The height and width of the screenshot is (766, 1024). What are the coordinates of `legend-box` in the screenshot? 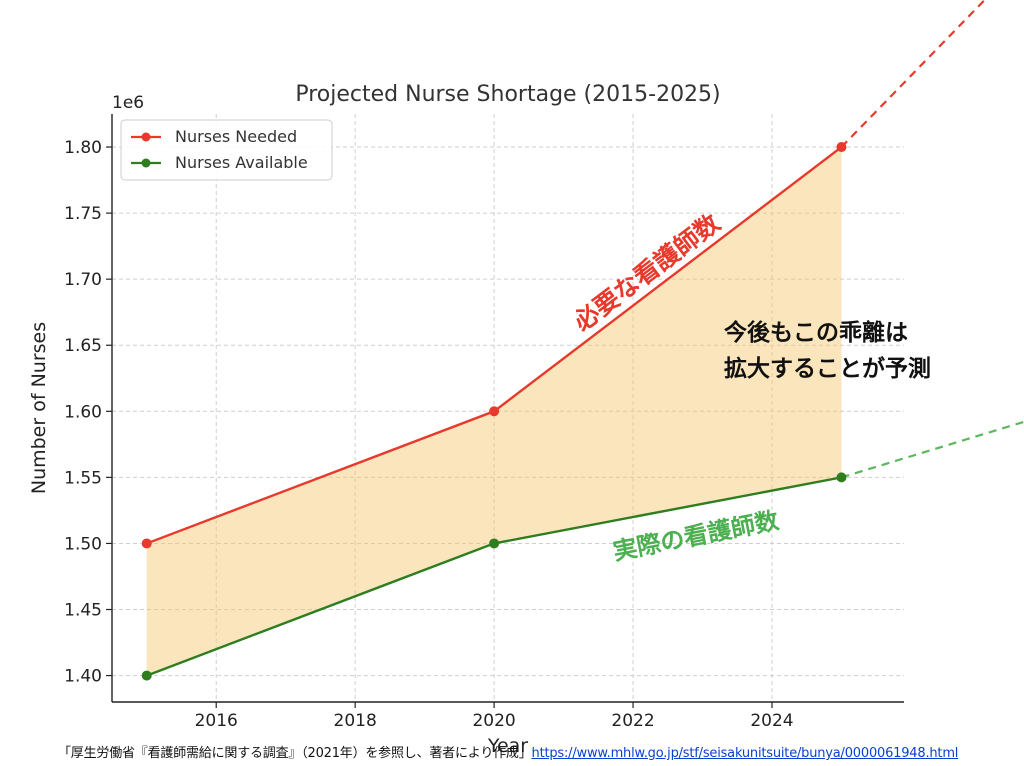 It's located at (226, 150).